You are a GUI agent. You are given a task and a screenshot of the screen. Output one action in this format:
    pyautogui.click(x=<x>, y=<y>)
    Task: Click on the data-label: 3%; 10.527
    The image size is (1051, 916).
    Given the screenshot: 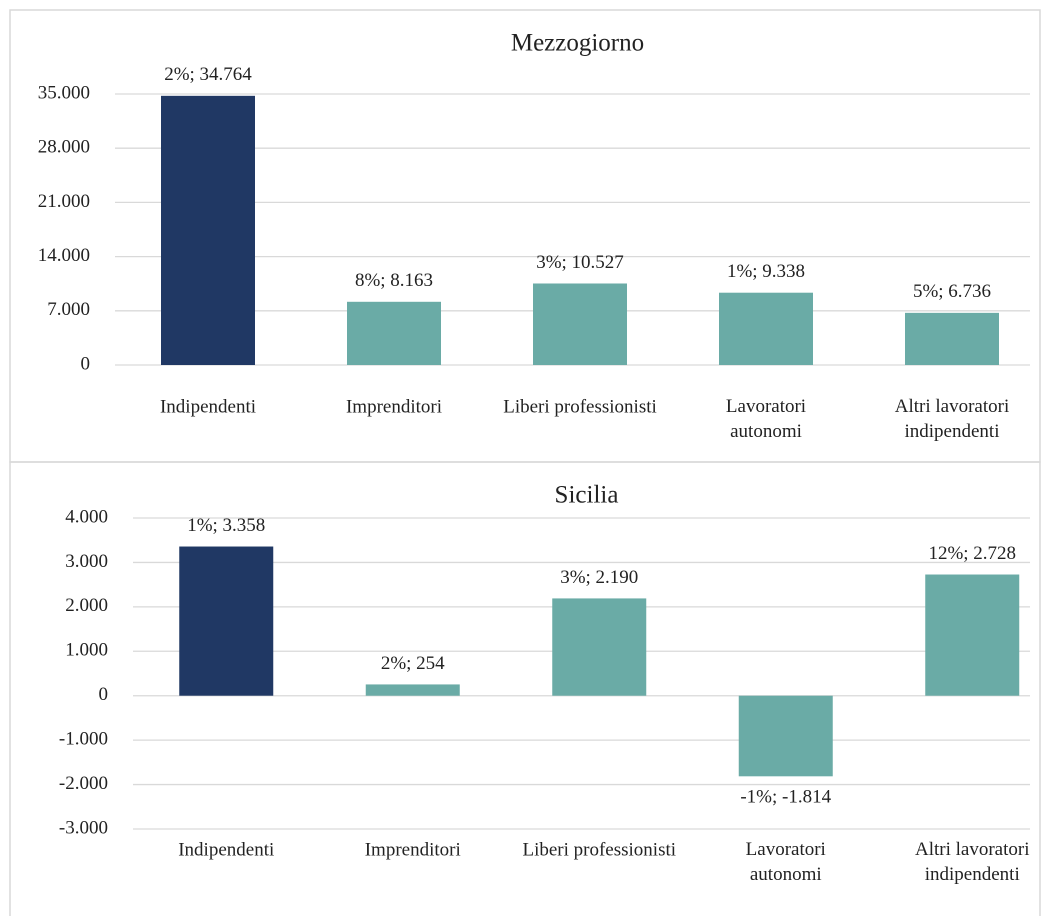 What is the action you would take?
    pyautogui.click(x=580, y=262)
    